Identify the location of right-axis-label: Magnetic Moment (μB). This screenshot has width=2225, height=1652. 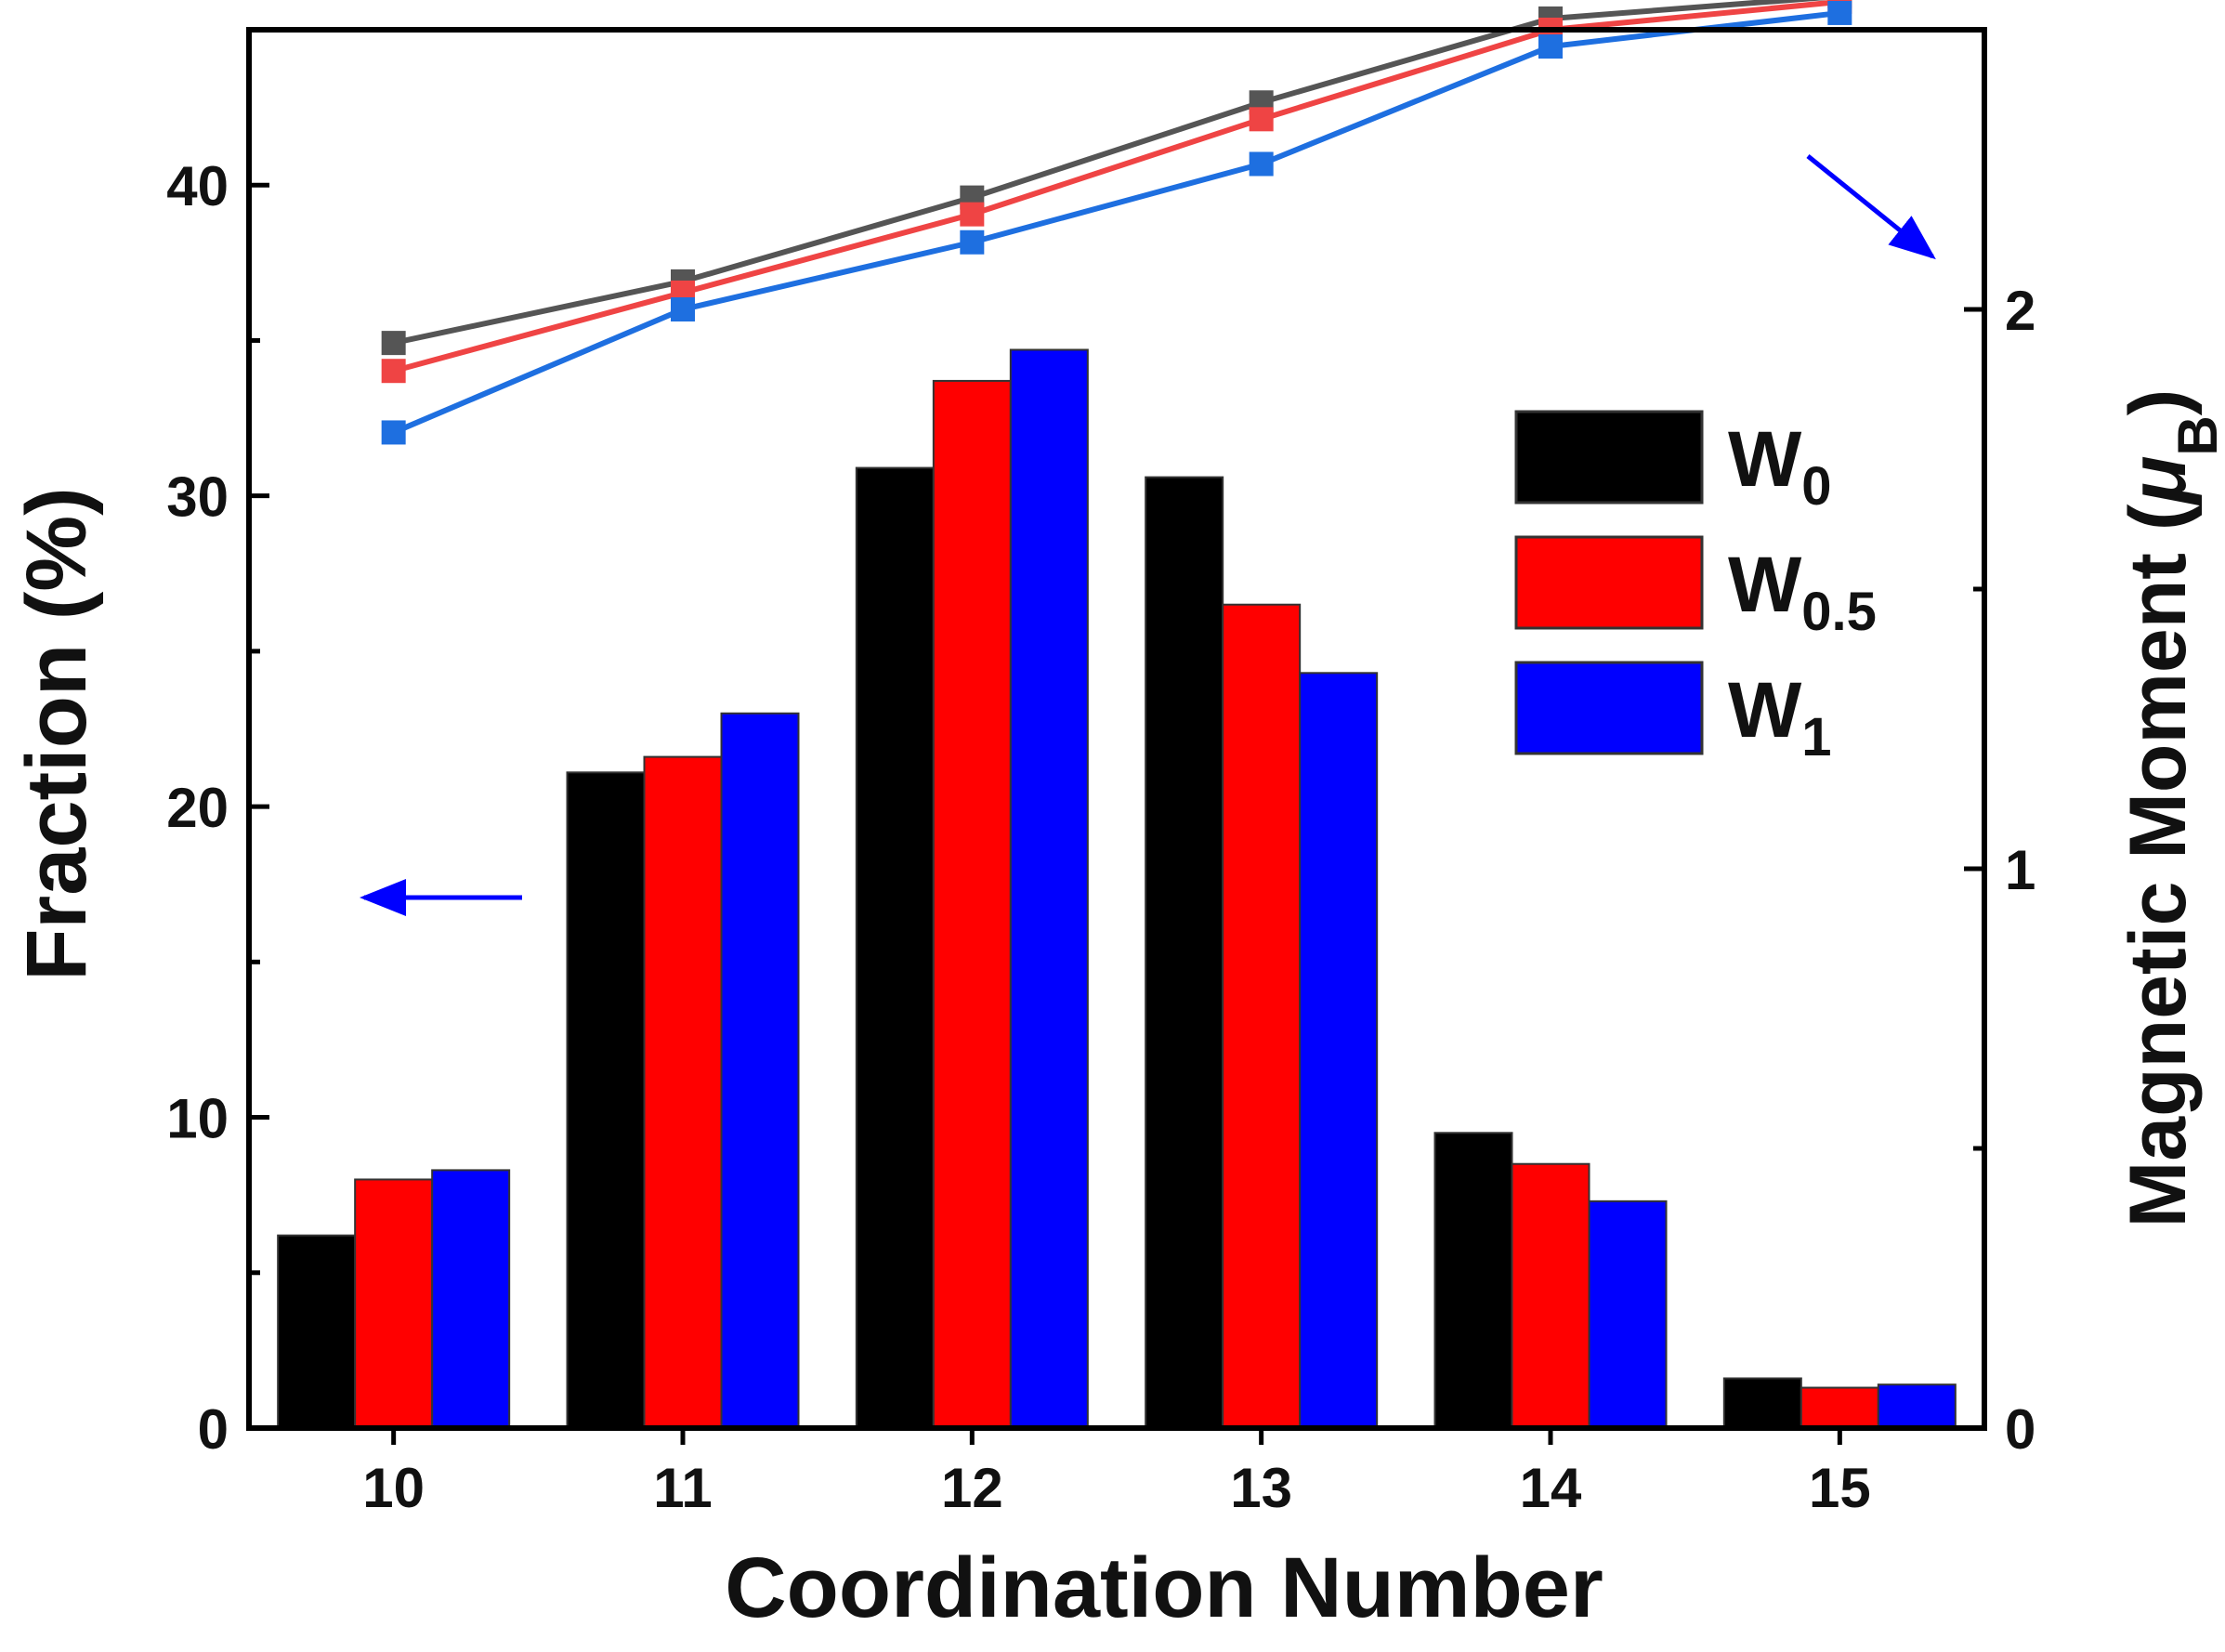
(2169, 809).